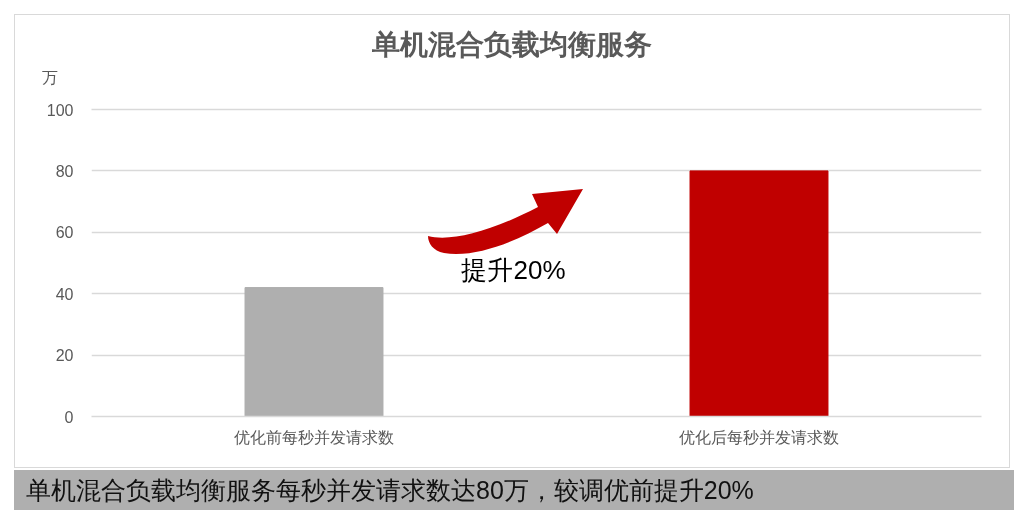 The width and height of the screenshot is (1024, 517). I want to click on y-tick-label: 60, so click(64, 233).